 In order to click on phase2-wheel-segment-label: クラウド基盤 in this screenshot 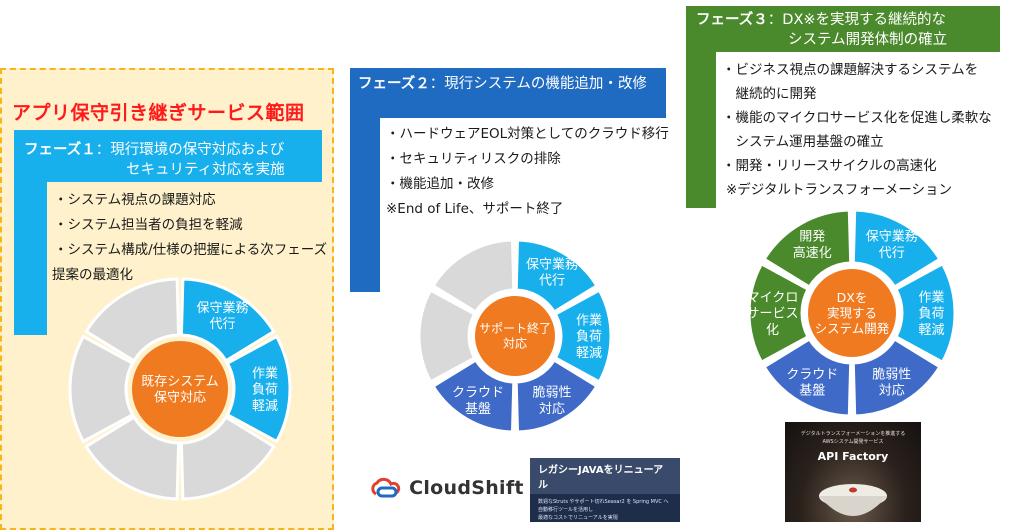, I will do `click(478, 401)`.